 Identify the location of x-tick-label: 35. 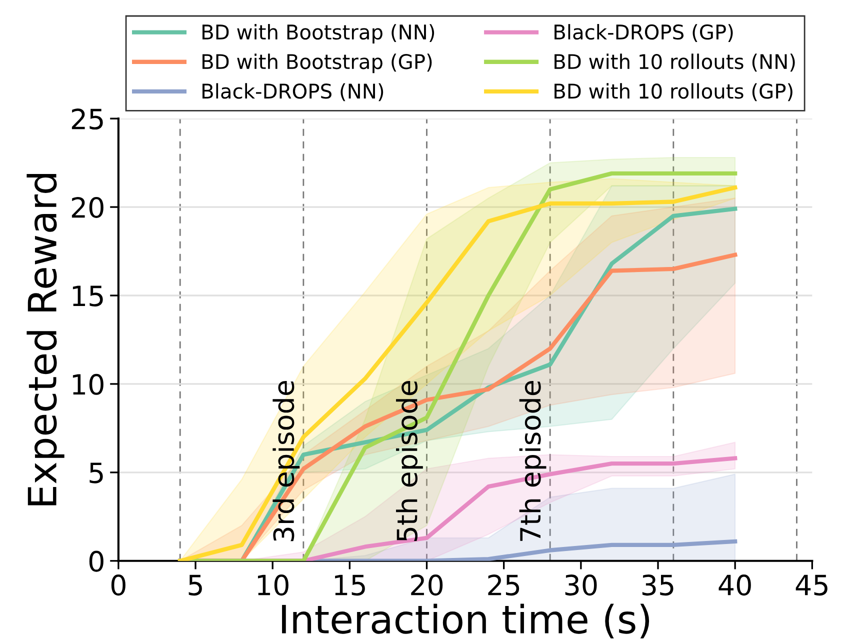
(658, 585).